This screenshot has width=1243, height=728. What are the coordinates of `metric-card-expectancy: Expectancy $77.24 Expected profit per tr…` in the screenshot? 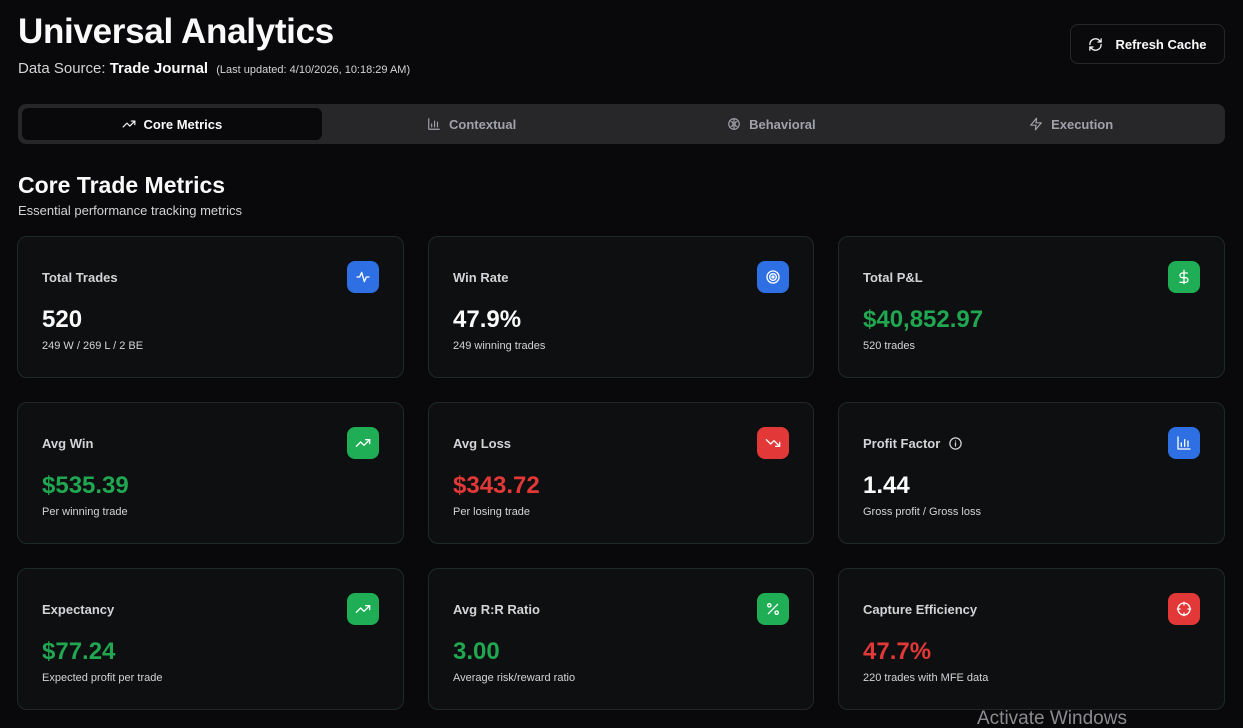 It's located at (210, 639).